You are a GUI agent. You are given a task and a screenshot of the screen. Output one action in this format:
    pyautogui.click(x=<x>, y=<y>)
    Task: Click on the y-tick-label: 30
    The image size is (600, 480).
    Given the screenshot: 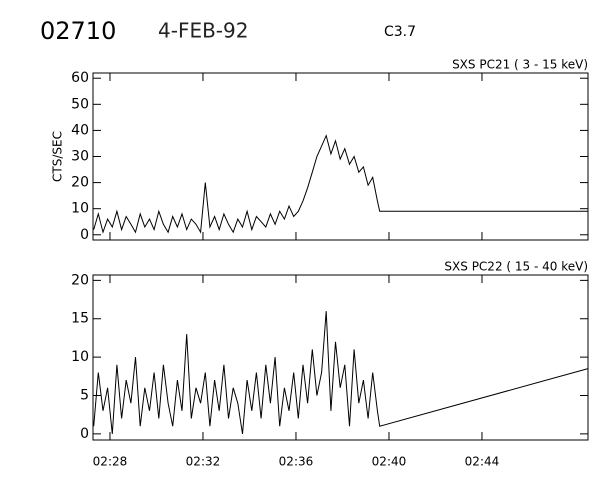 What is the action you would take?
    pyautogui.click(x=80, y=157)
    